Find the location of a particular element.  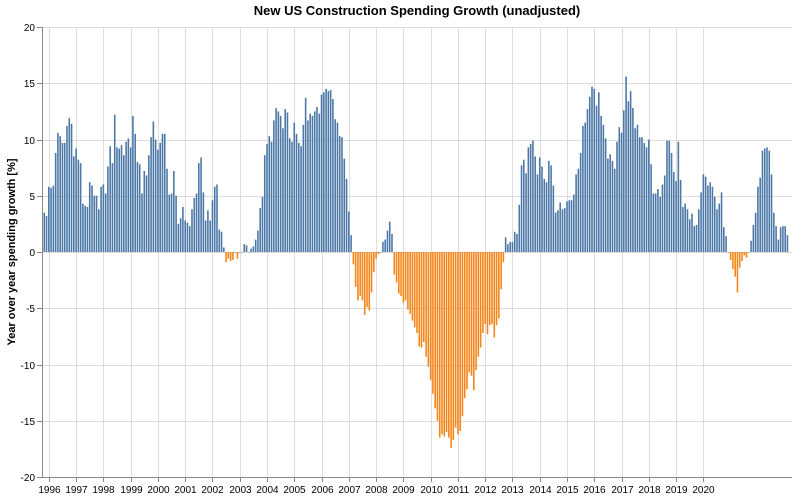

x-tick-label: 2011 is located at coordinates (459, 490).